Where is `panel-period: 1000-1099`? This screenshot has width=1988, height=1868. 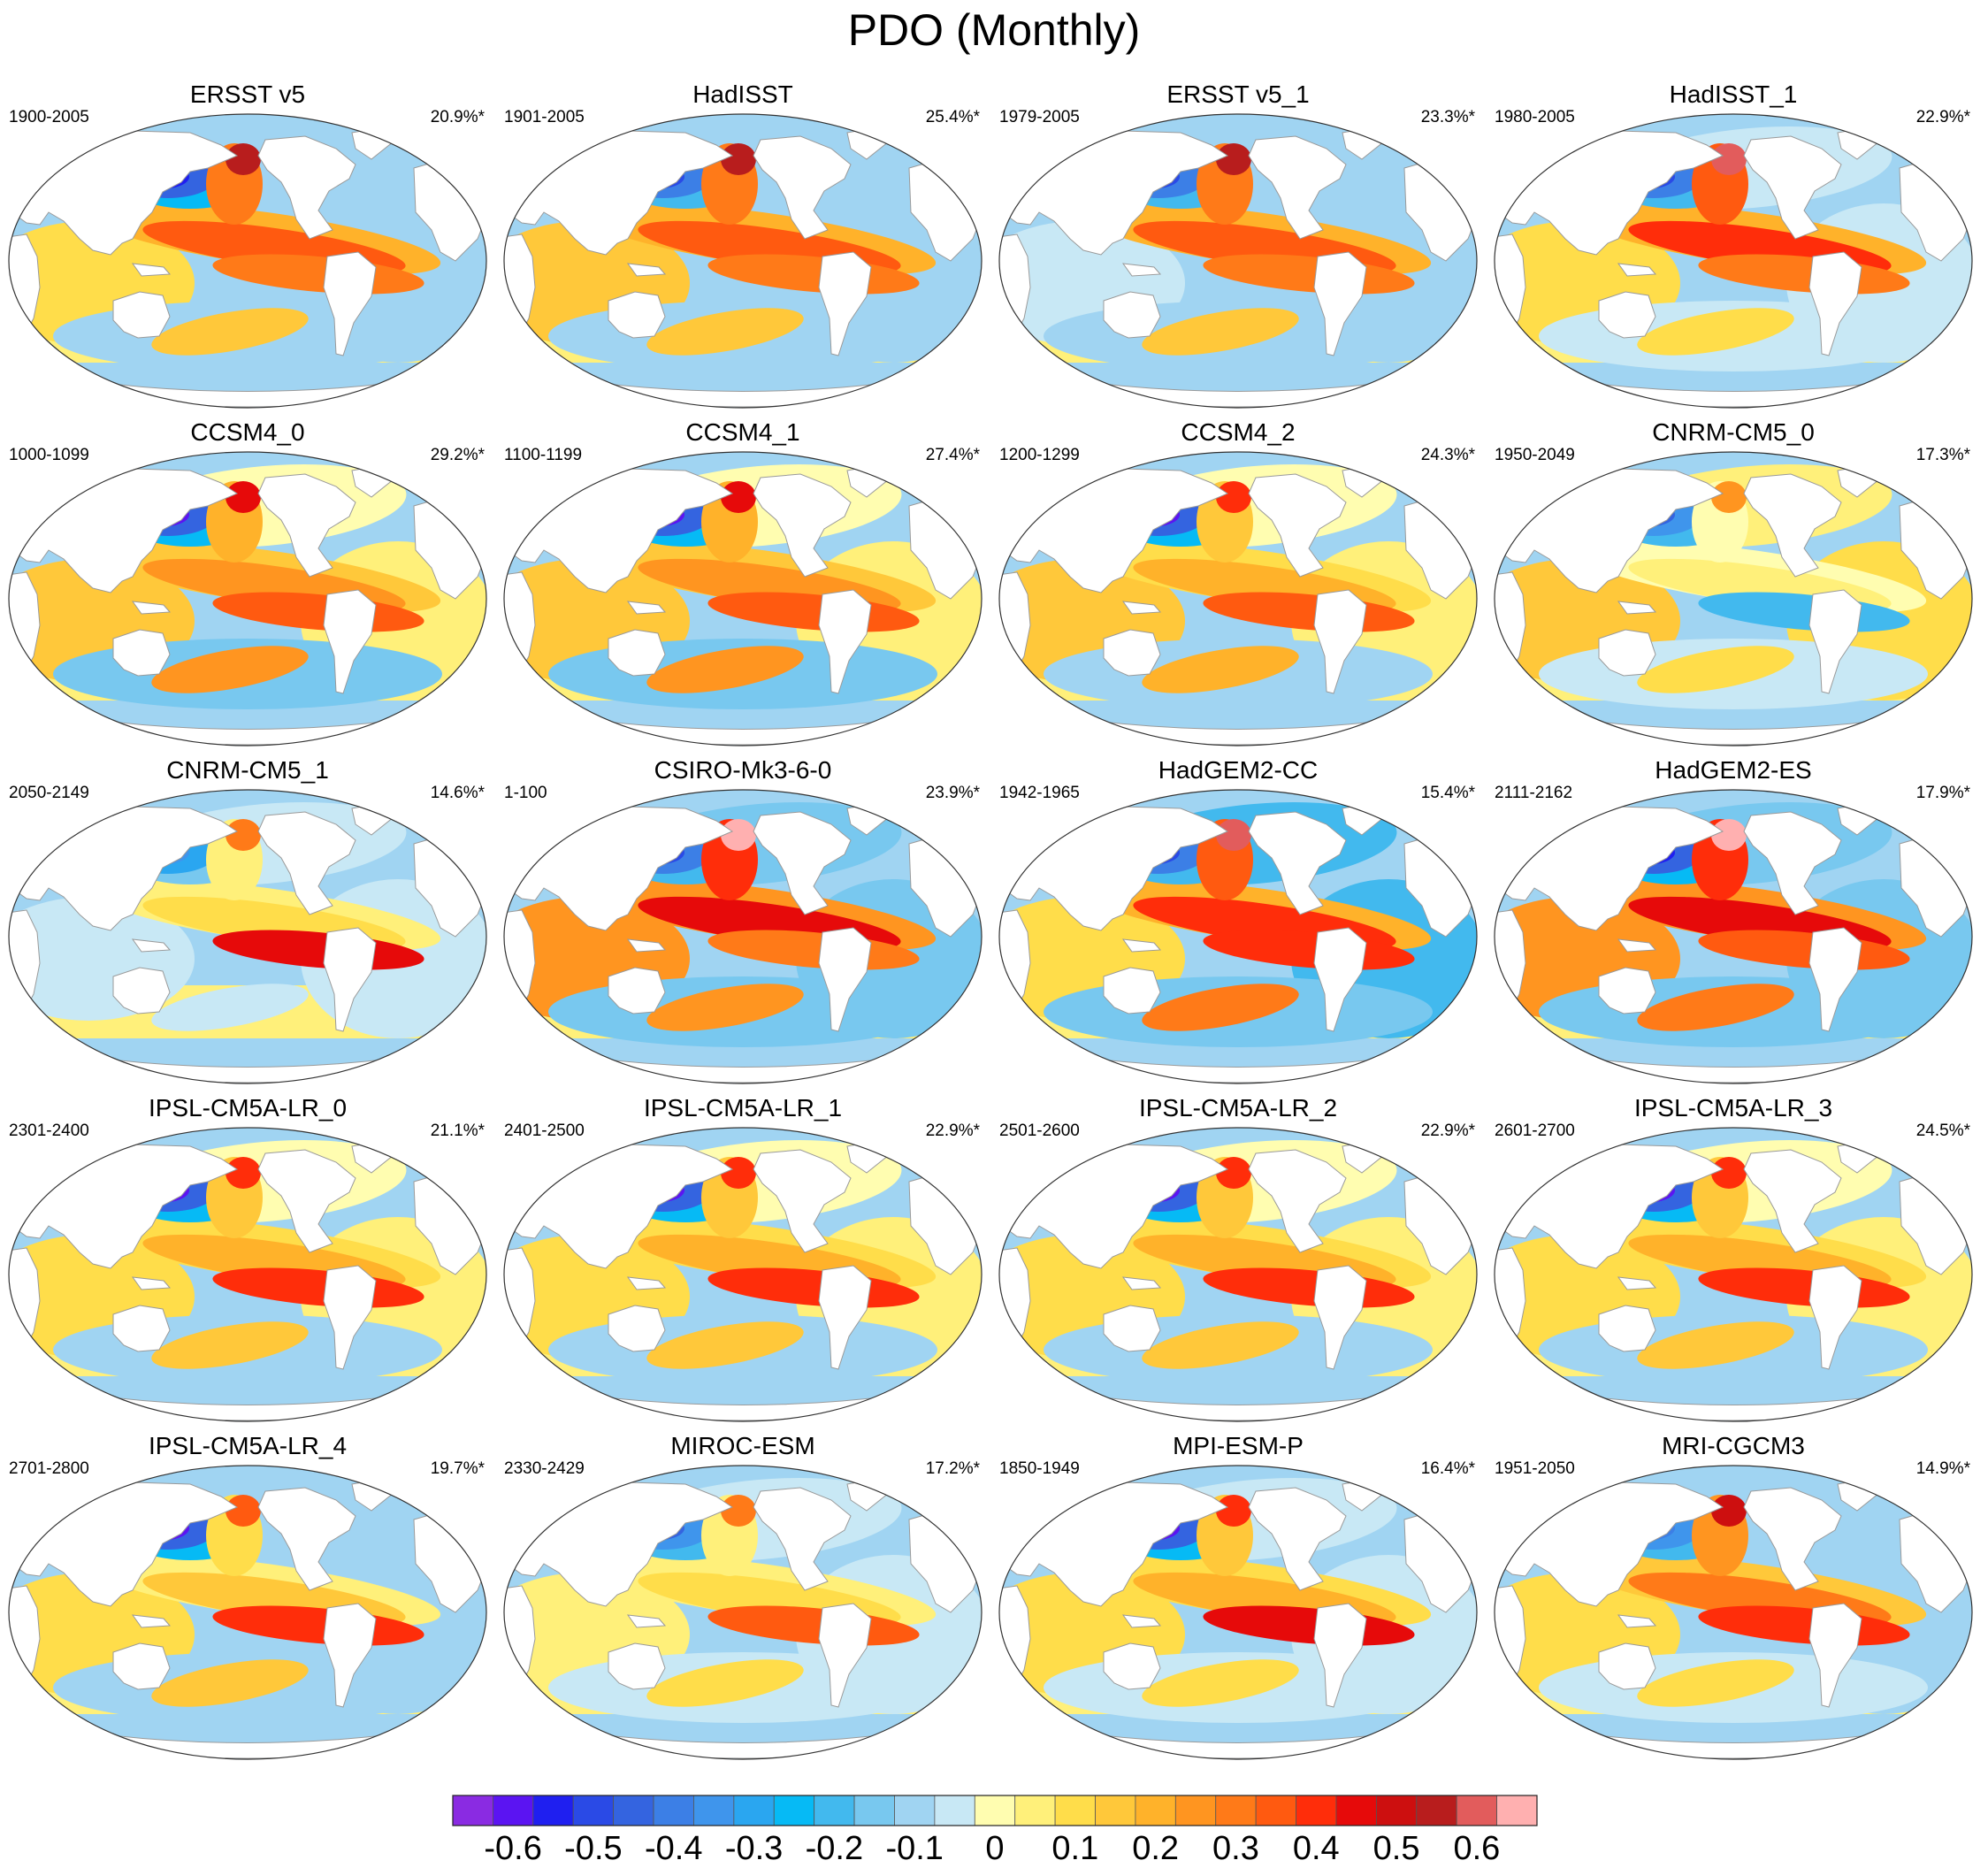
panel-period: 1000-1099 is located at coordinates (49, 455).